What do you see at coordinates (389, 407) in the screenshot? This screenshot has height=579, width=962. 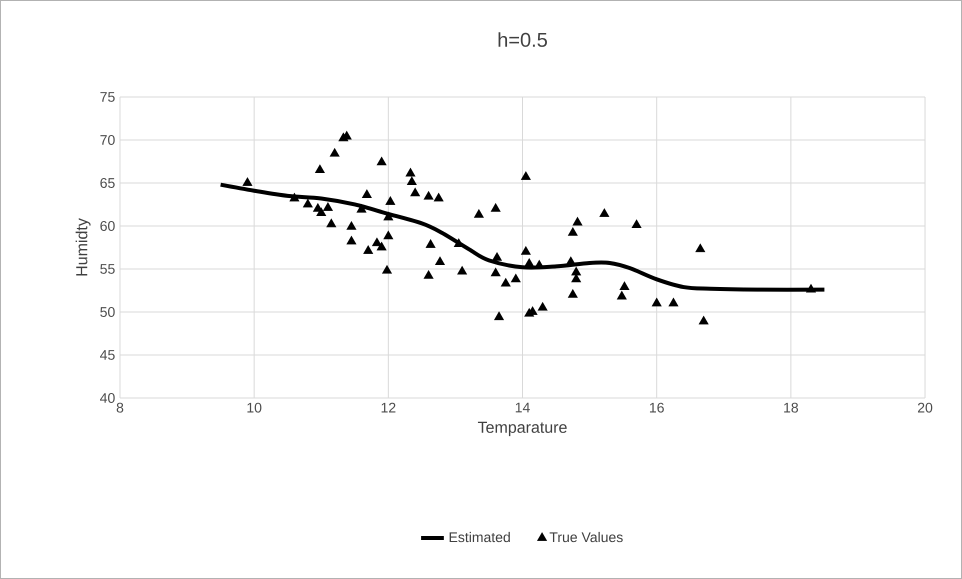 I see `x-tick-label: 12` at bounding box center [389, 407].